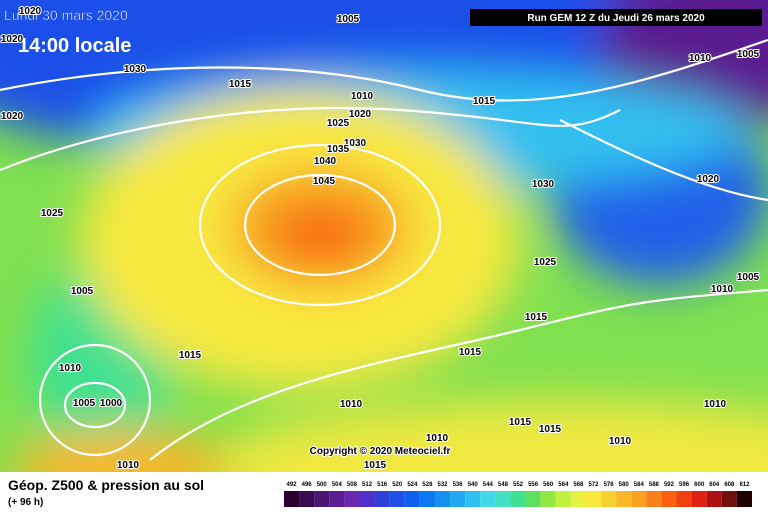 The image size is (768, 517). I want to click on scale-label: 556, so click(533, 485).